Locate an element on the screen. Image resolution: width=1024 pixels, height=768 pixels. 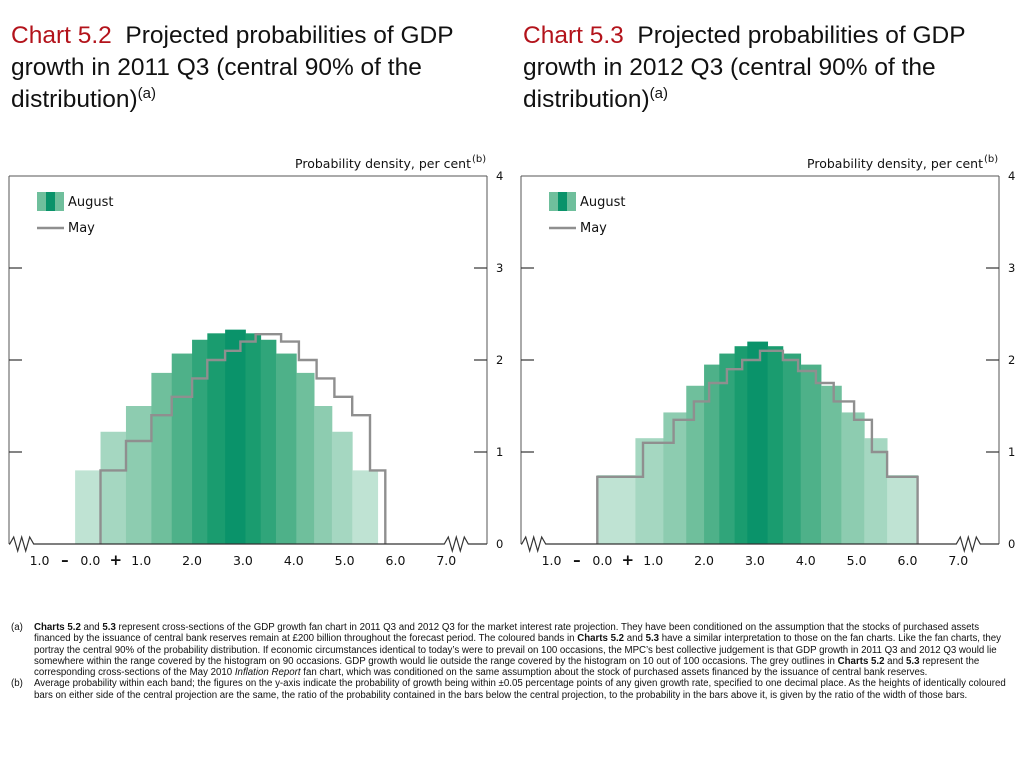
chart-5-2-title-note: (a) is located at coordinates (146, 93).